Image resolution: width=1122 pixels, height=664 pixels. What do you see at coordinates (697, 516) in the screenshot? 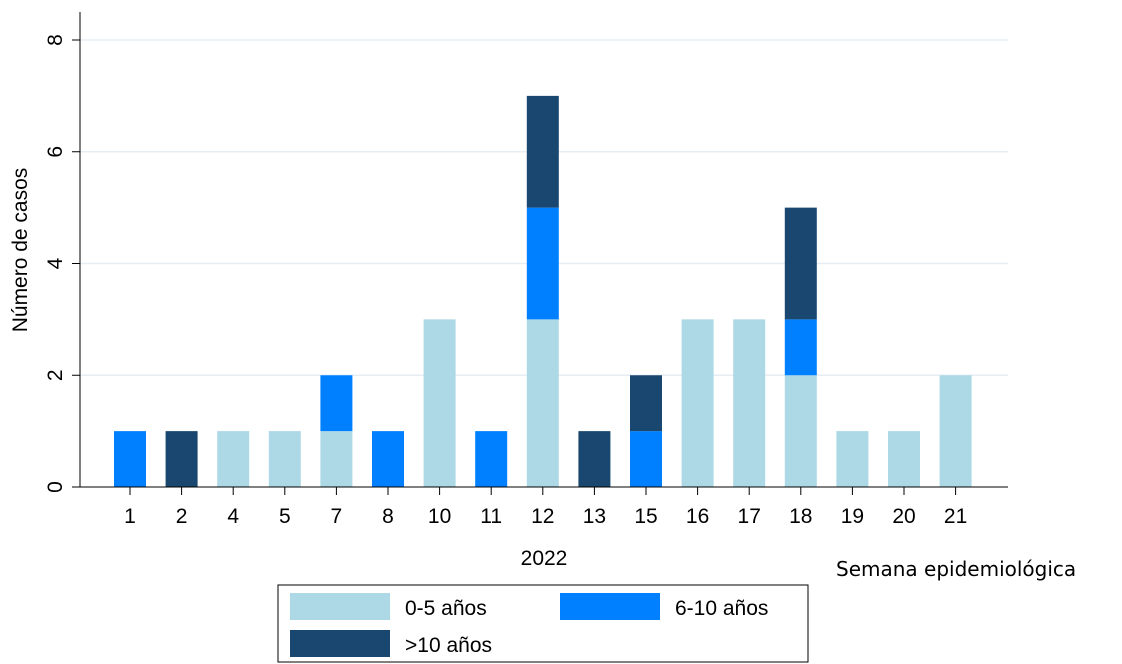
I see `x-tick-label: 16` at bounding box center [697, 516].